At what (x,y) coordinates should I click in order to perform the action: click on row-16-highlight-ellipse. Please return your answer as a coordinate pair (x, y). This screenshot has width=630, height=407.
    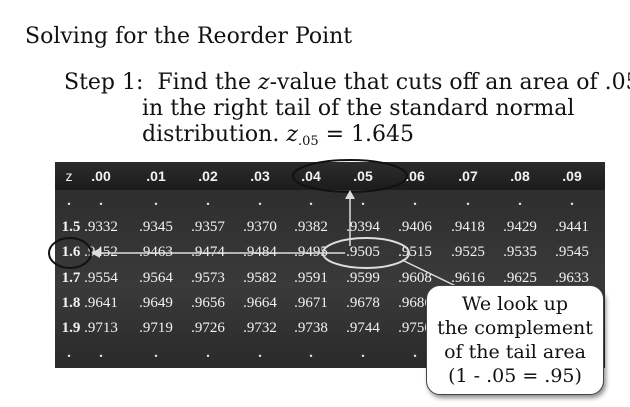
    Looking at the image, I should click on (70, 253).